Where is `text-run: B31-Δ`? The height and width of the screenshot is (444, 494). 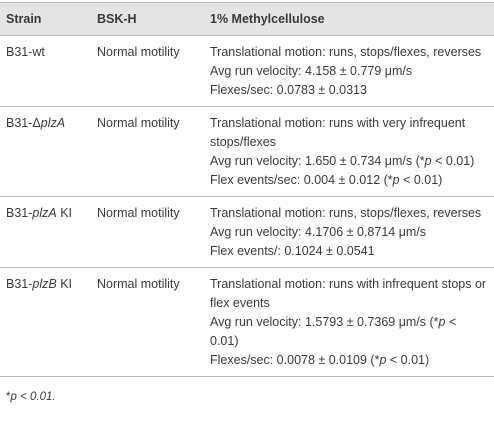
text-run: B31-Δ is located at coordinates (23, 123).